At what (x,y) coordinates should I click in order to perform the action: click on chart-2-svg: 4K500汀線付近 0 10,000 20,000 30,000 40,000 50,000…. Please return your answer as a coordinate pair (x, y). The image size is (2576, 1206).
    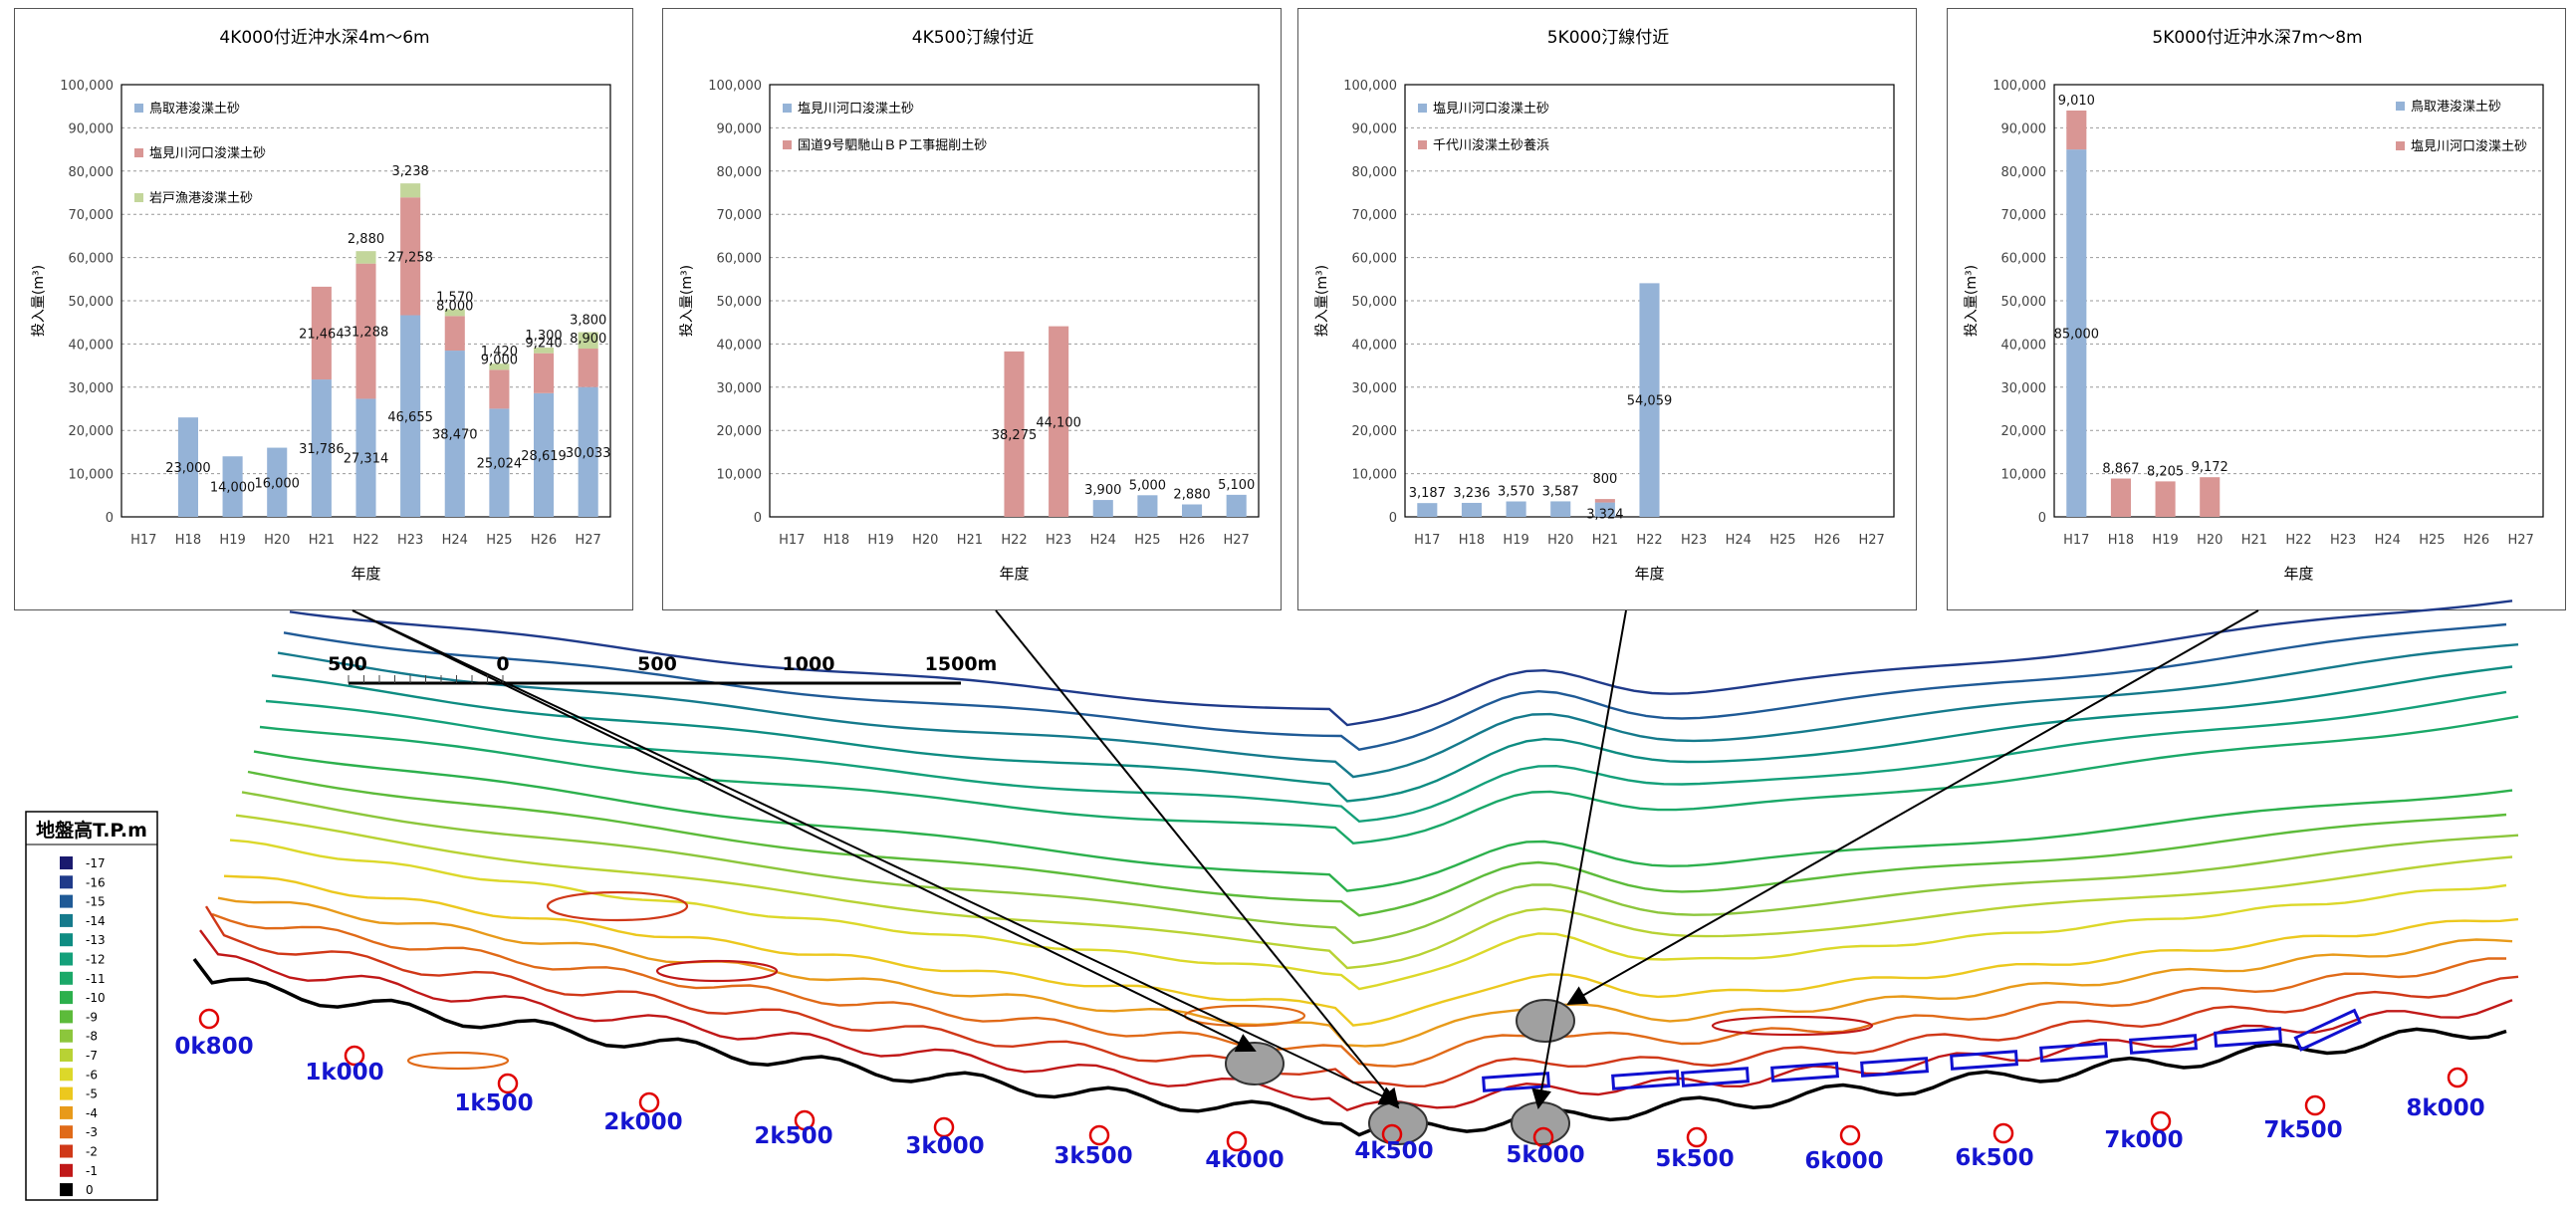
    Looking at the image, I should click on (969, 305).